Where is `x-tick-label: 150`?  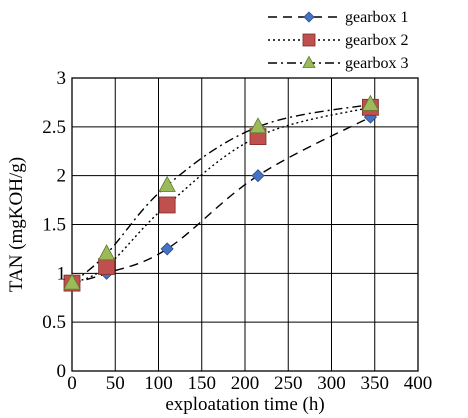 x-tick-label: 150 is located at coordinates (202, 383).